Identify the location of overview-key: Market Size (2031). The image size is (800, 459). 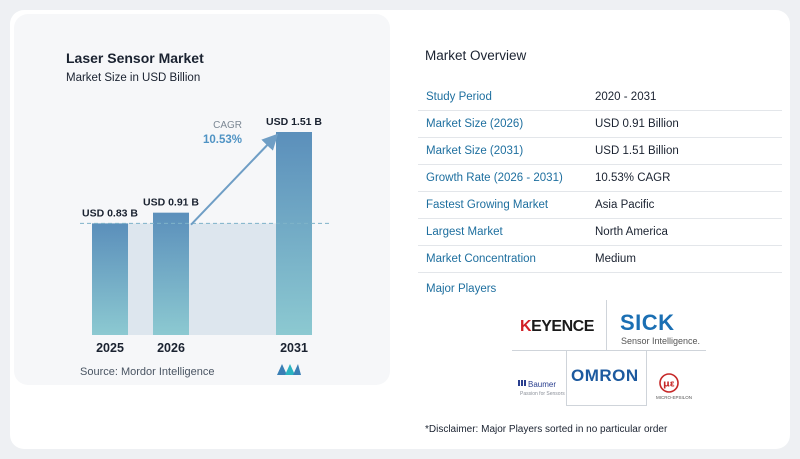
(502, 151).